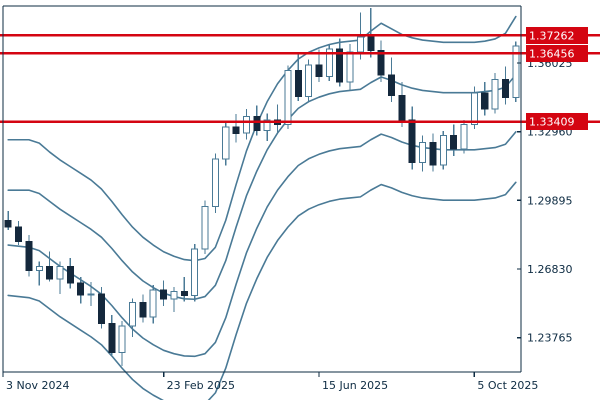  I want to click on price-tag-label: 1.37262, so click(552, 35).